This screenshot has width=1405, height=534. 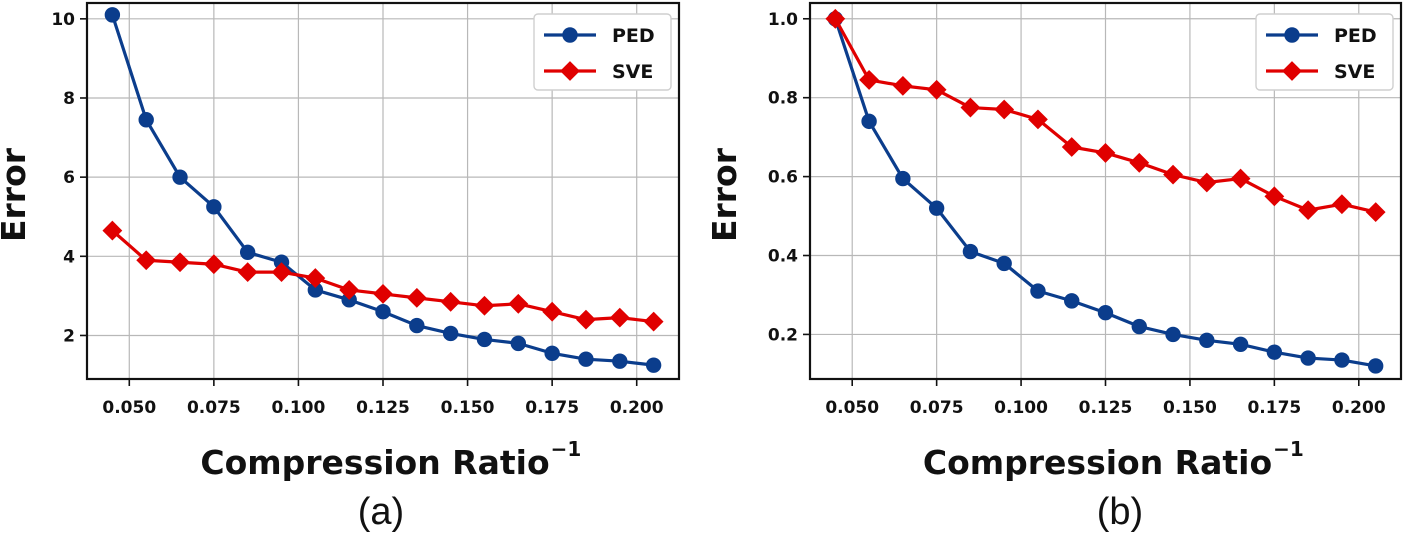 I want to click on chart-0-legend-label: PED, so click(x=633, y=36).